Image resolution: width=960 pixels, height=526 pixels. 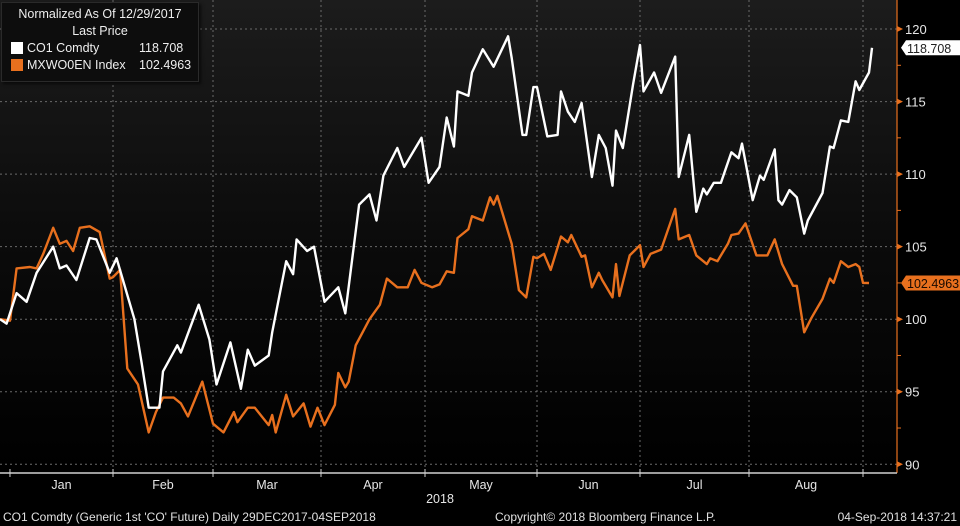 What do you see at coordinates (915, 174) in the screenshot?
I see `y-tick-label: 110` at bounding box center [915, 174].